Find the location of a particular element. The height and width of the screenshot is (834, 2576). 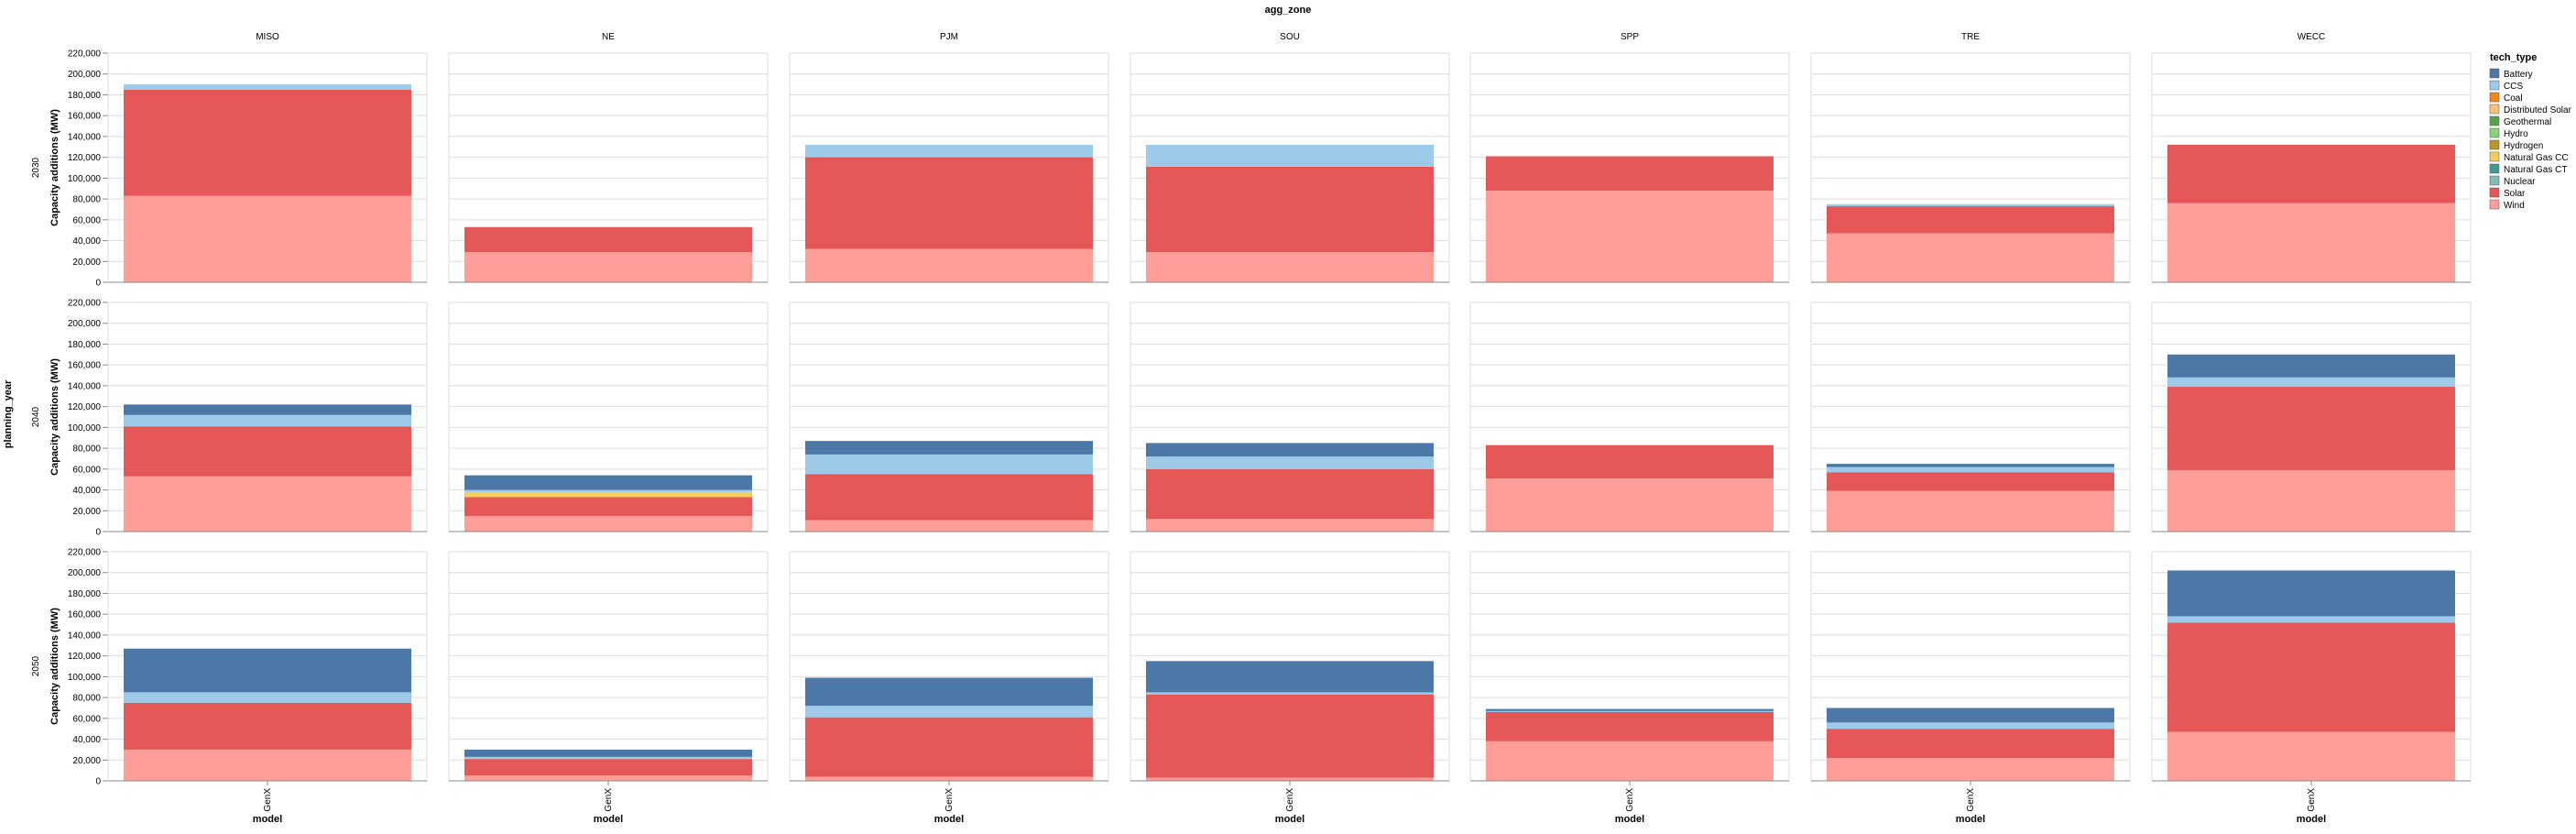

y-tick-label: 180,000 is located at coordinates (85, 345).